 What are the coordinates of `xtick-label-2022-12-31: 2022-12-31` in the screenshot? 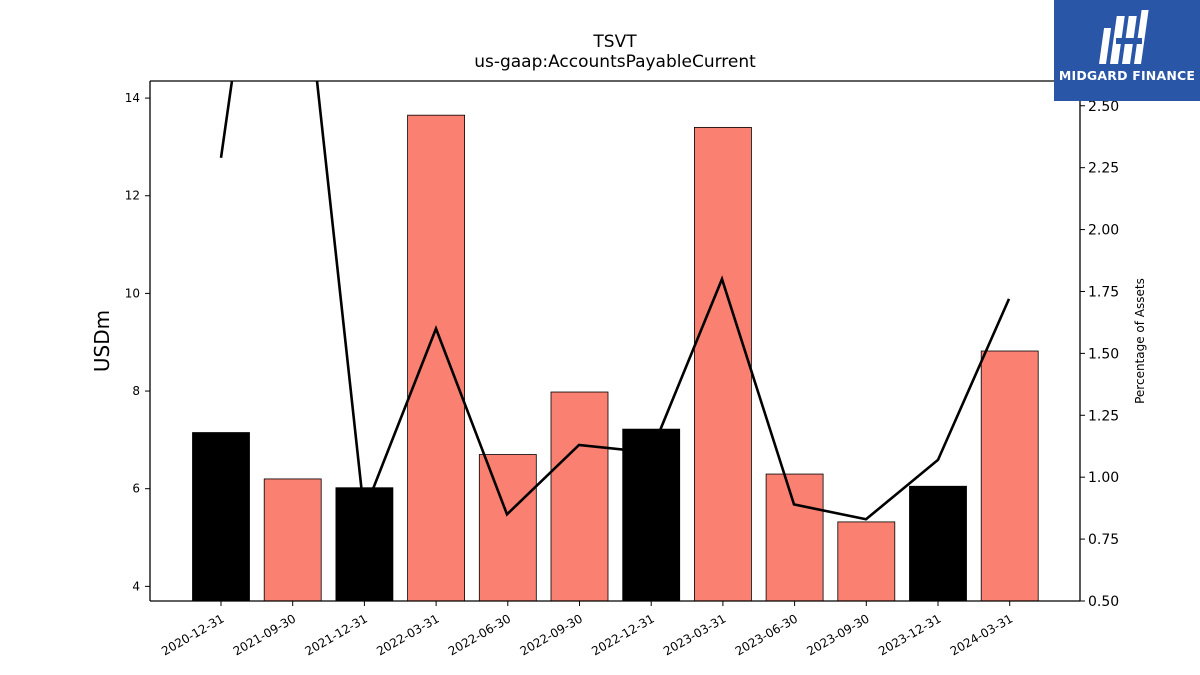 It's located at (622, 634).